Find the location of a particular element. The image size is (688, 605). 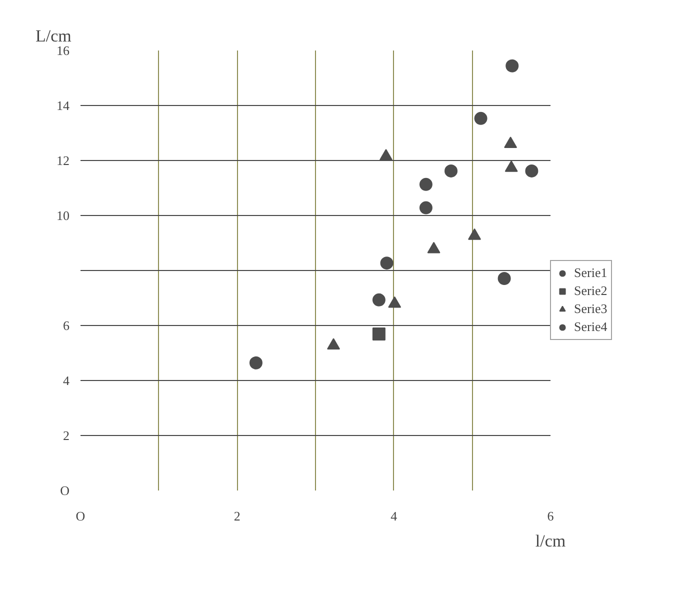

x-tick-label: O is located at coordinates (81, 516).